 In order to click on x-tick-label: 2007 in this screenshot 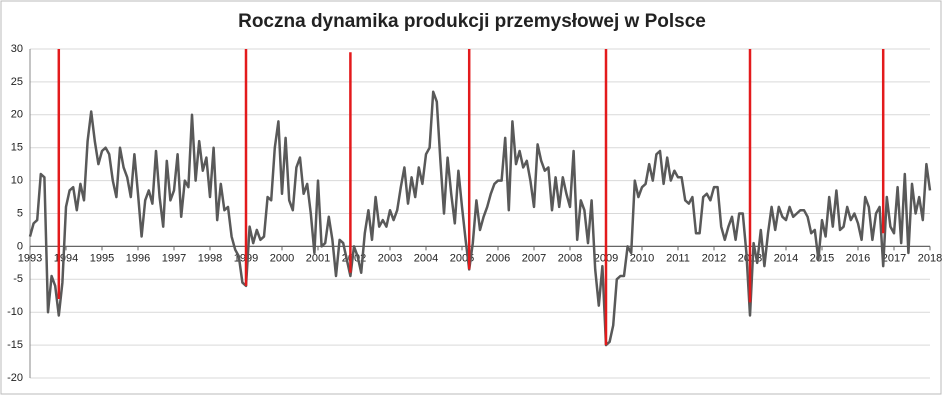, I will do `click(534, 258)`.